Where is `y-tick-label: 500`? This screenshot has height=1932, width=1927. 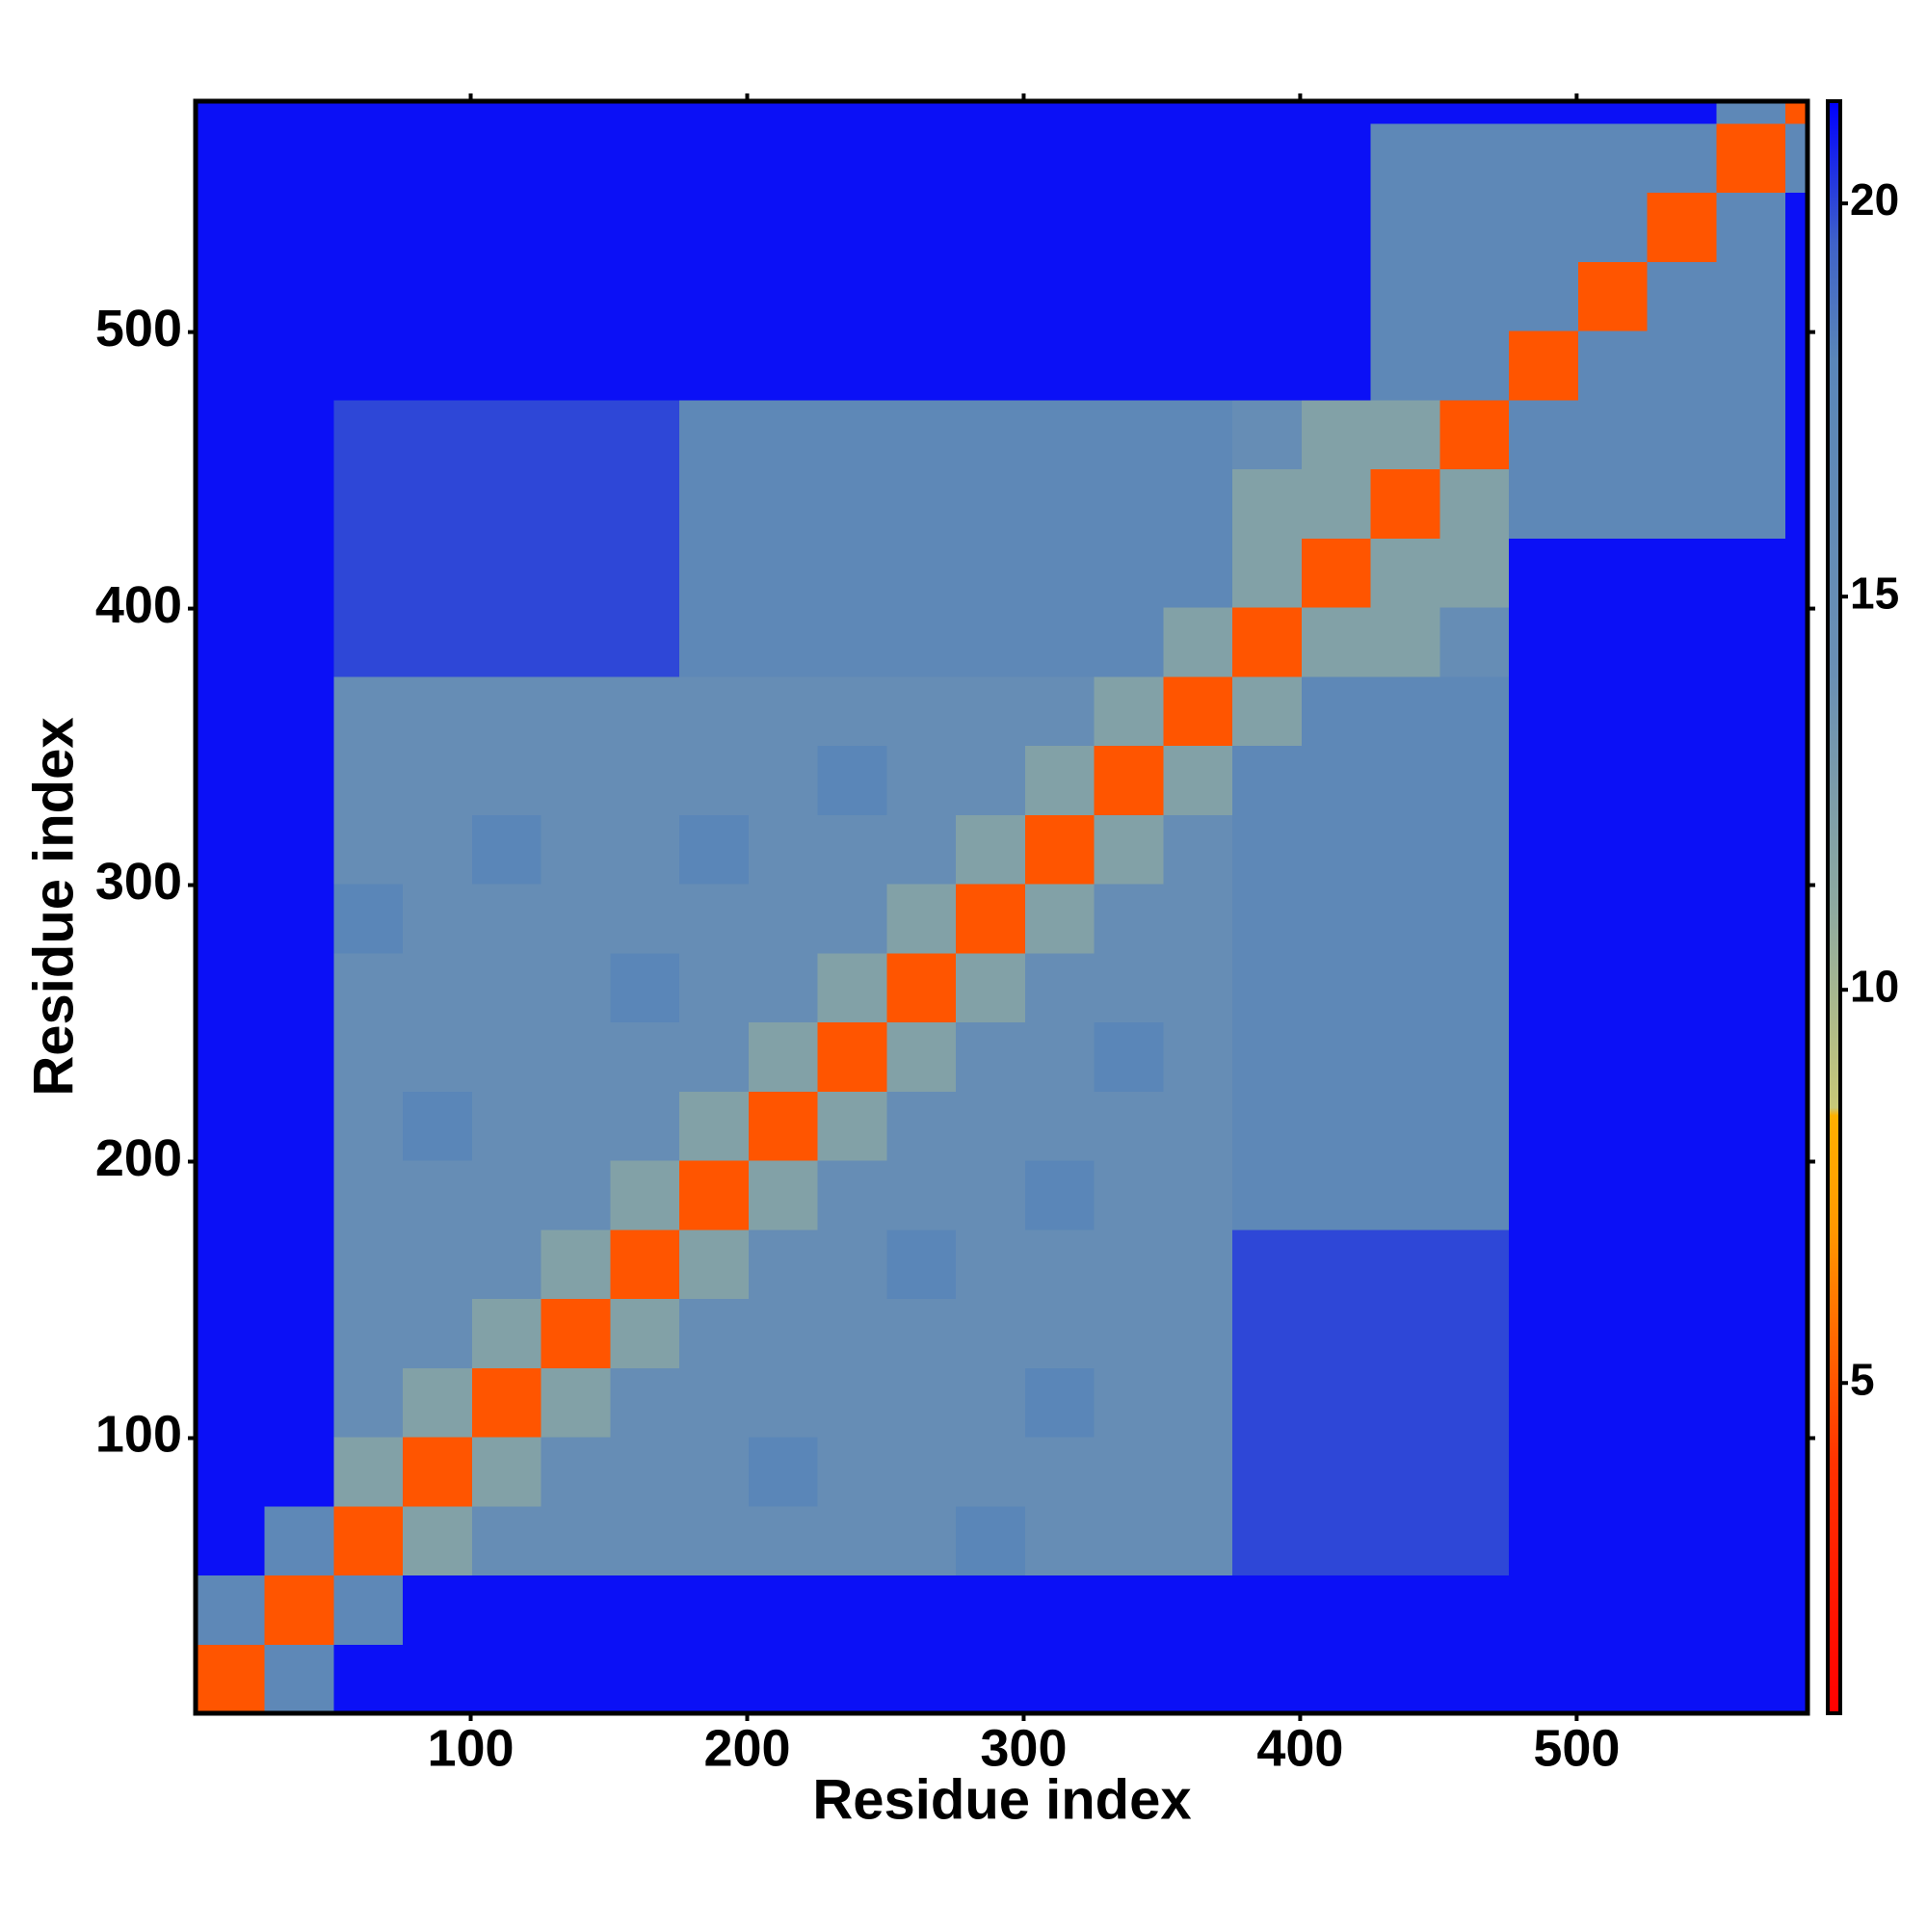
y-tick-label: 500 is located at coordinates (138, 328).